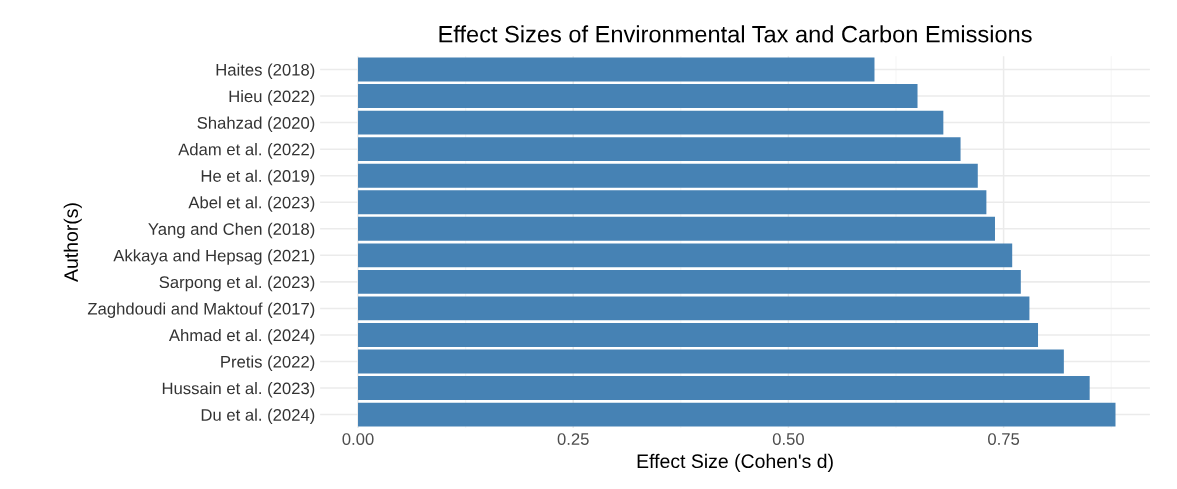 The image size is (1177, 489). I want to click on x-tick-label: 0.75, so click(1004, 439).